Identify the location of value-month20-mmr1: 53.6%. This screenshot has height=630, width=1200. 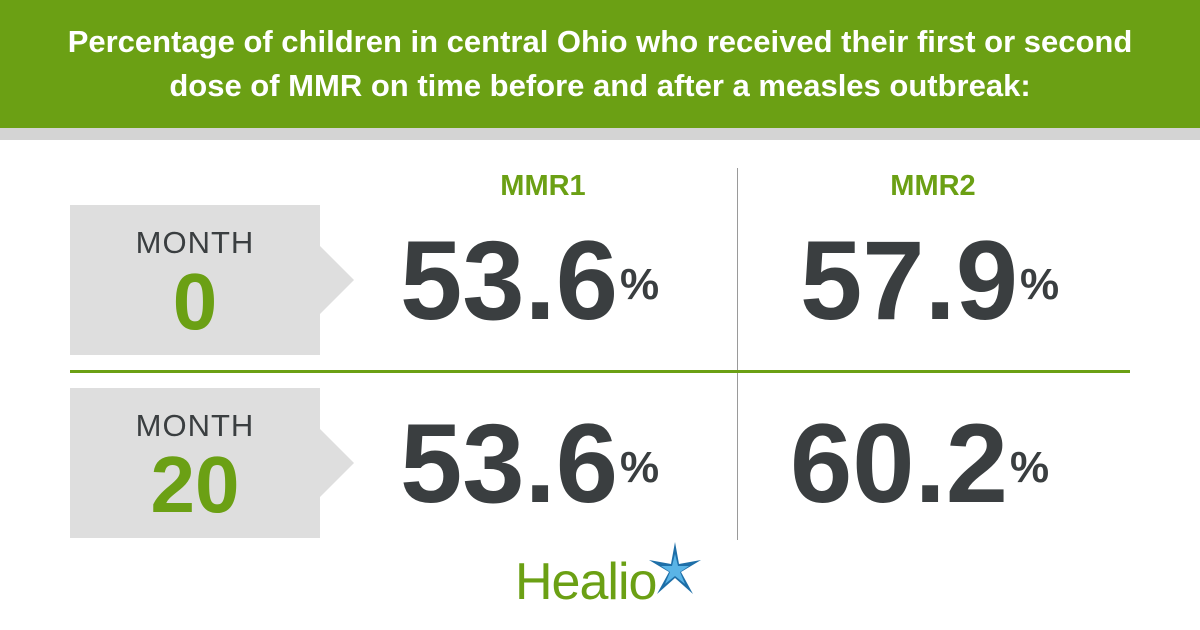
(529, 464).